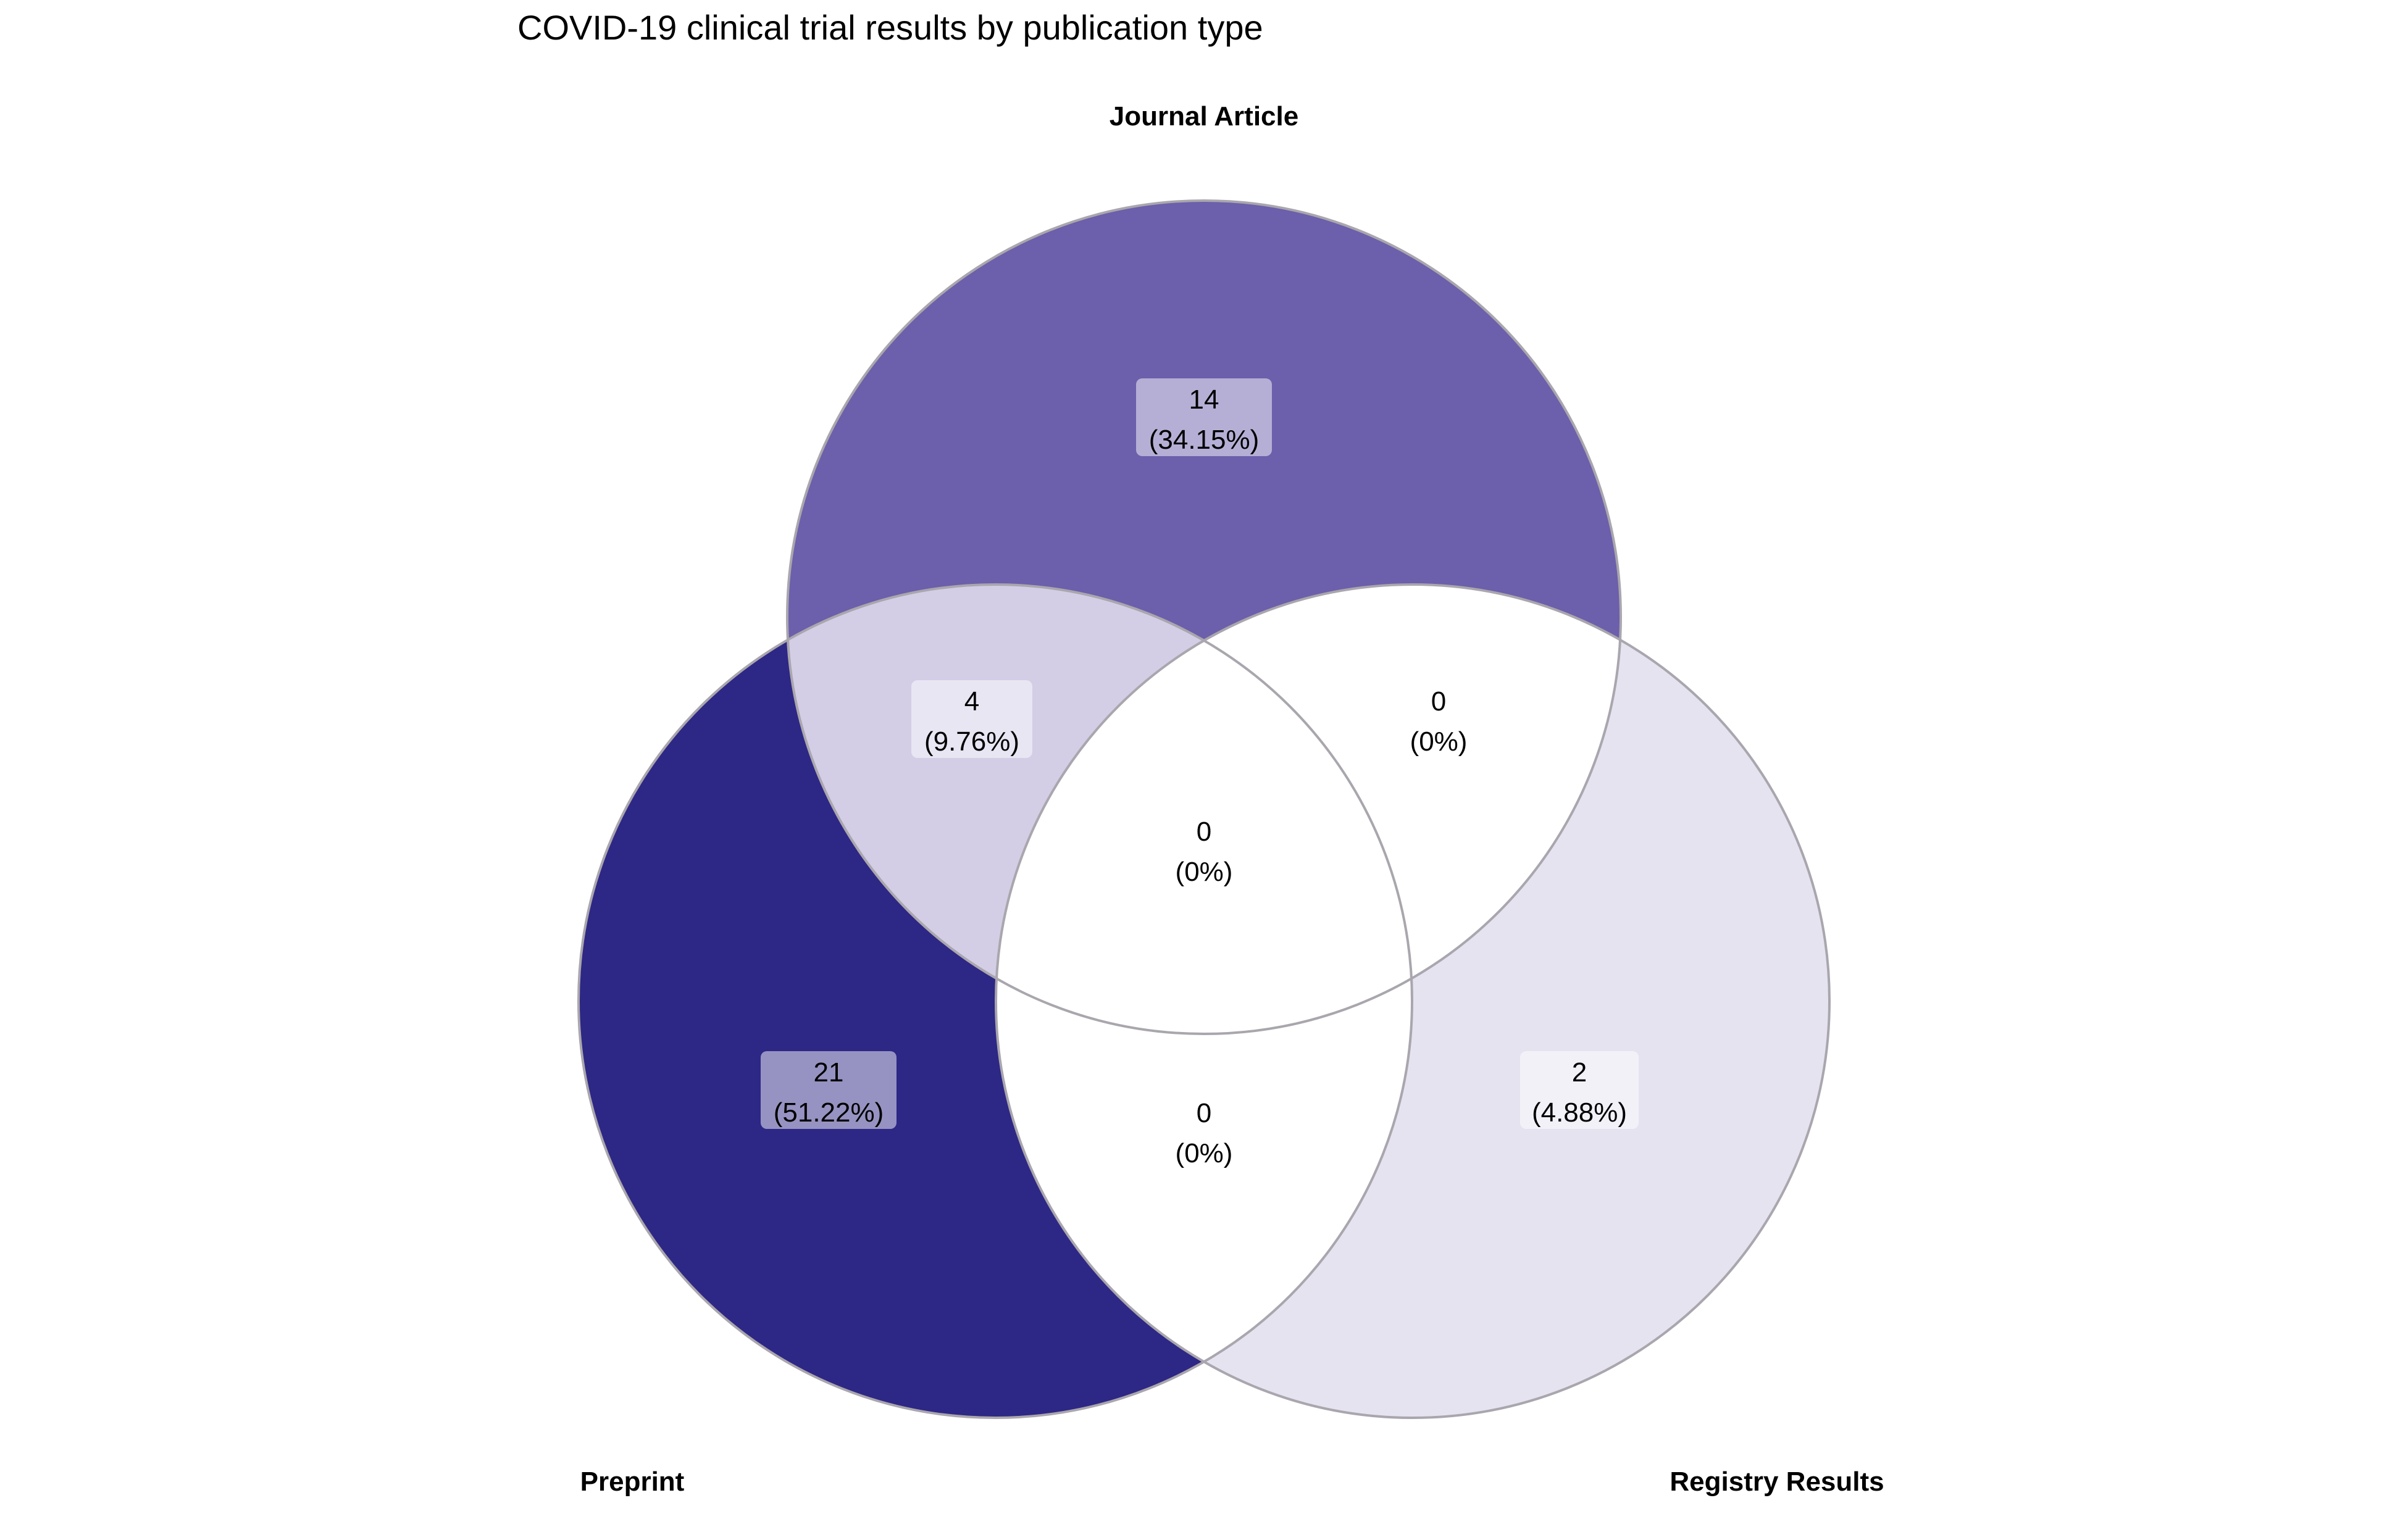  I want to click on set-label-registry-results: Registry Results, so click(1777, 1482).